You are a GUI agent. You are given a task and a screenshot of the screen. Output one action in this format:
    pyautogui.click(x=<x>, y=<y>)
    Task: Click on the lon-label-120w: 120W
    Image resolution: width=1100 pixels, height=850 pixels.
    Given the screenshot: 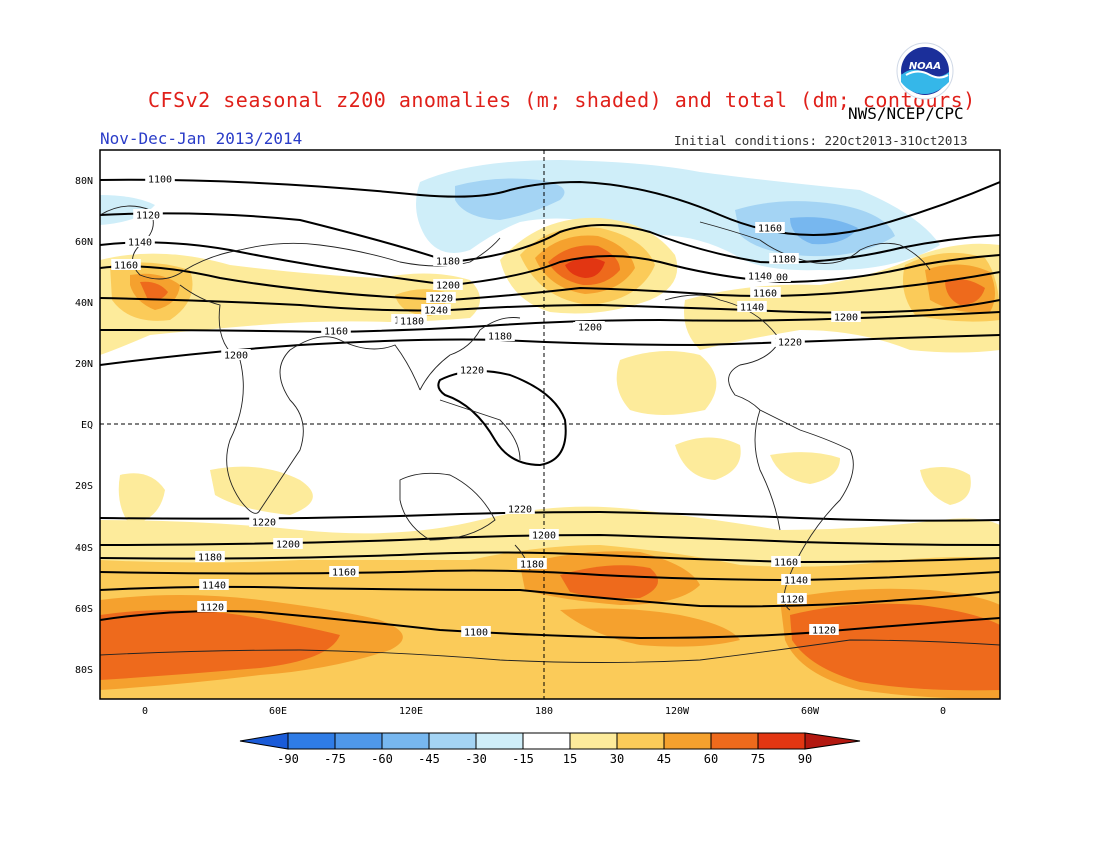 What is the action you would take?
    pyautogui.click(x=677, y=711)
    